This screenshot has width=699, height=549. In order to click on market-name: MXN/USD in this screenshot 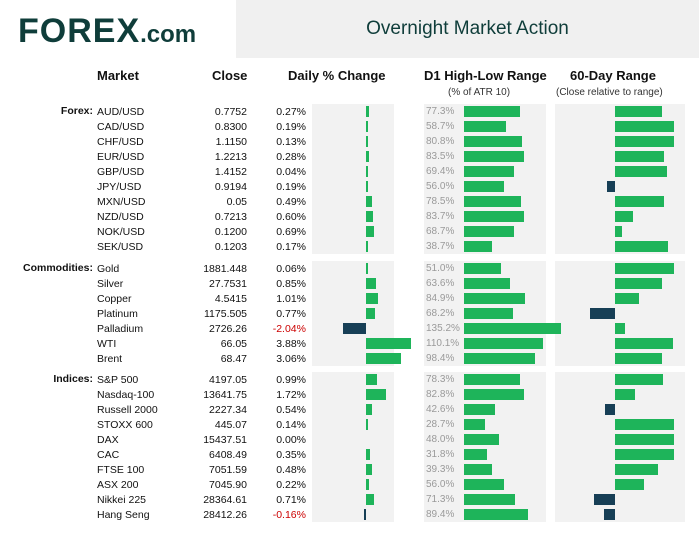, I will do `click(121, 202)`.